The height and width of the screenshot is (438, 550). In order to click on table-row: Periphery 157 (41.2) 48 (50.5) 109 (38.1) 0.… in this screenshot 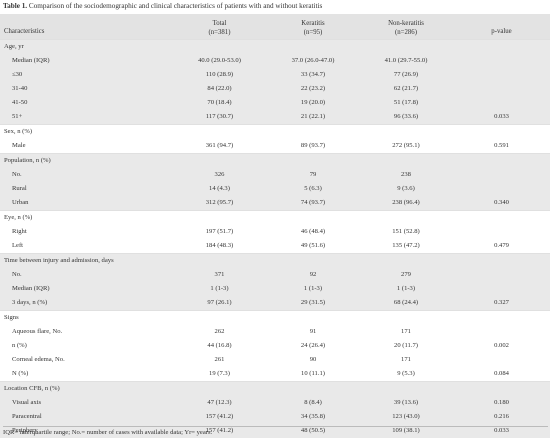, I will do `click(275, 430)`.